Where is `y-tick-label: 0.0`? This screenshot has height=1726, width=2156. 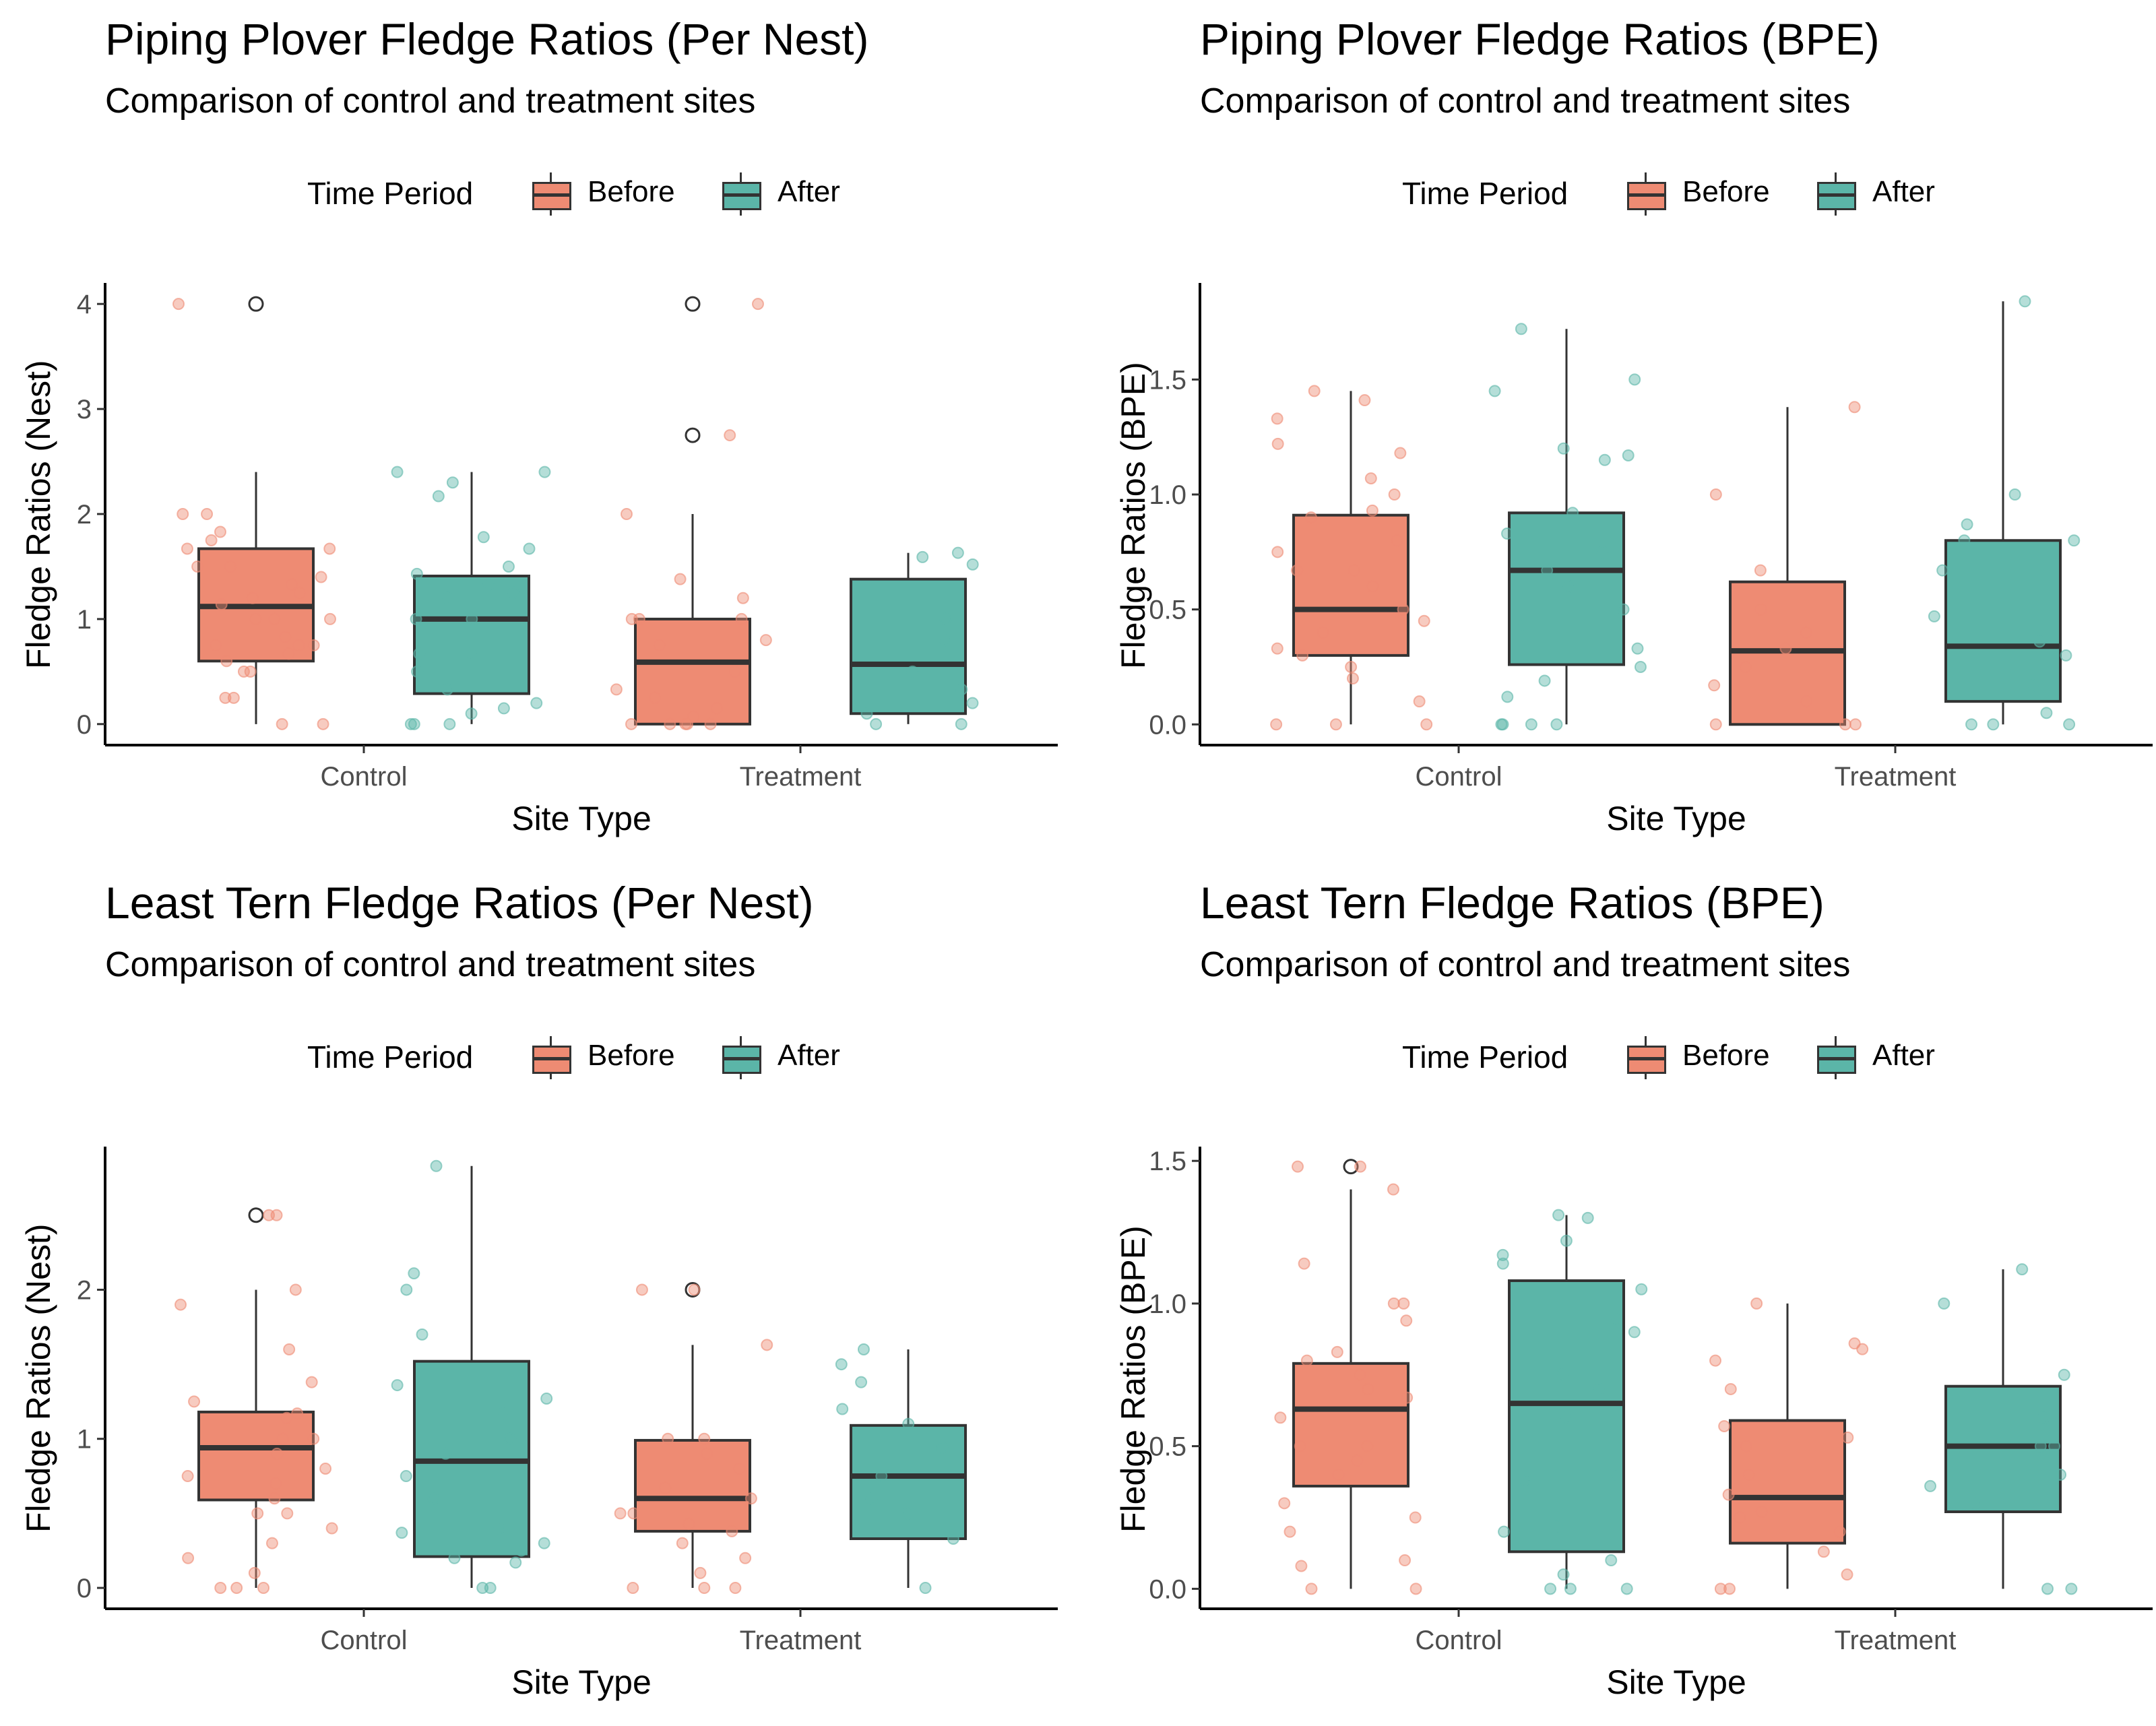 y-tick-label: 0.0 is located at coordinates (1167, 725).